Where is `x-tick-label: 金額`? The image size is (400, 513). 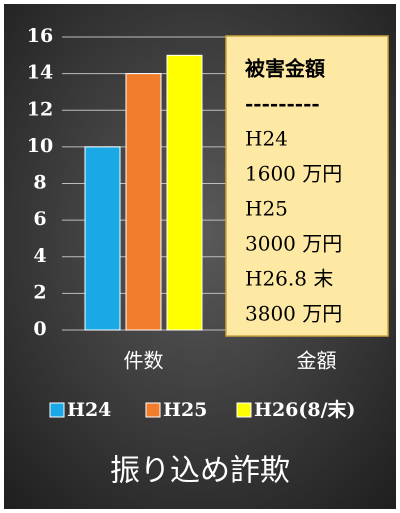
x-tick-label: 金額 is located at coordinates (317, 361).